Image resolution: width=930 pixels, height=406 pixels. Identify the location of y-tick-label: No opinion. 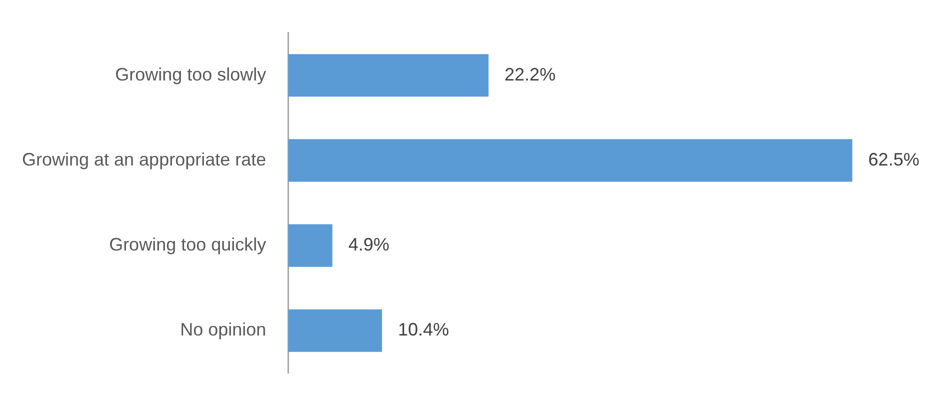
(223, 330).